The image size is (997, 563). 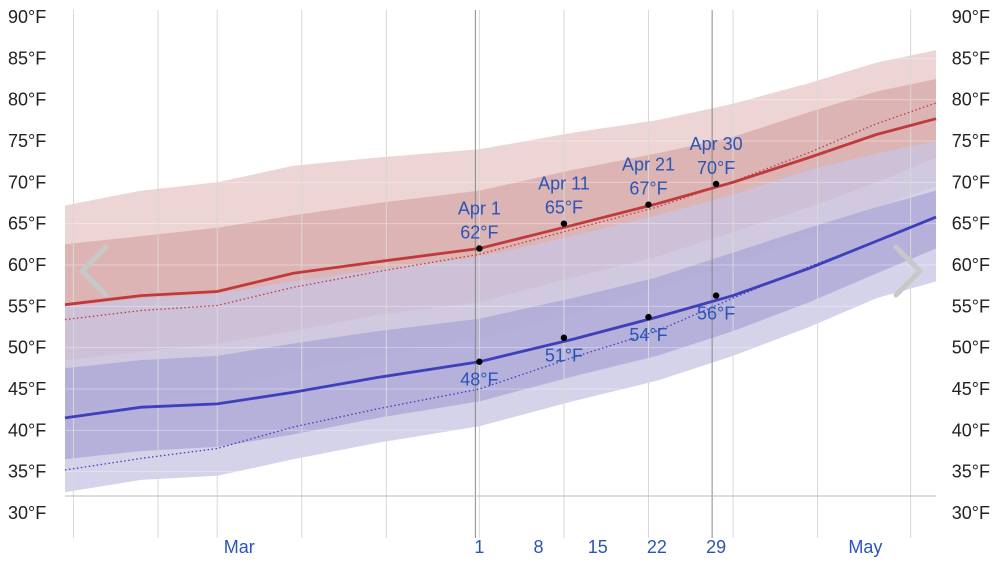 What do you see at coordinates (479, 208) in the screenshot?
I see `point-date-label: Apr 1` at bounding box center [479, 208].